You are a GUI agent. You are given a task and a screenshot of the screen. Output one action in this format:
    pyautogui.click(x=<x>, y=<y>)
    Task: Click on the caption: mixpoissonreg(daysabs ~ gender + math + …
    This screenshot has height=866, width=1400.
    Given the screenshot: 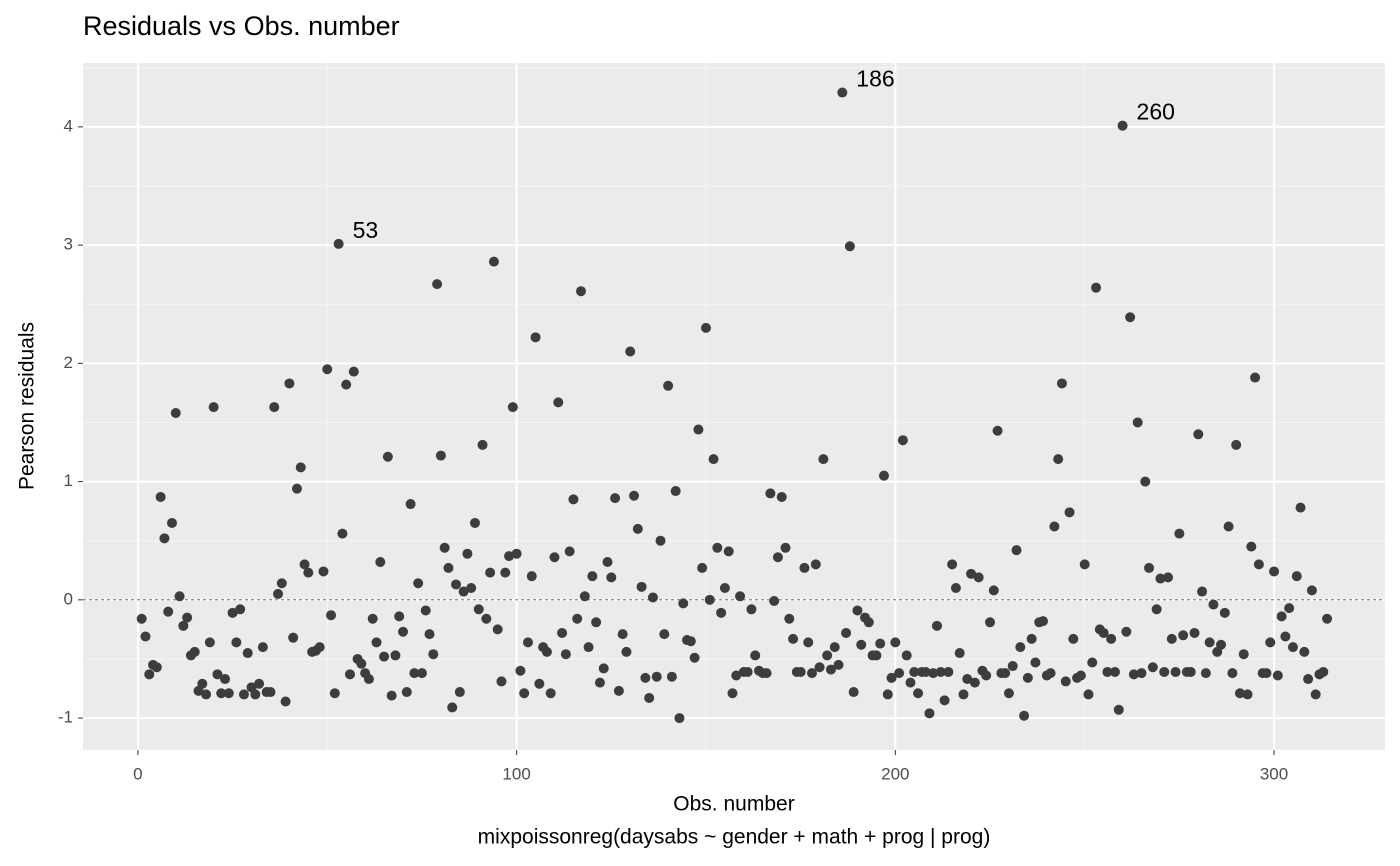 What is the action you would take?
    pyautogui.click(x=734, y=837)
    